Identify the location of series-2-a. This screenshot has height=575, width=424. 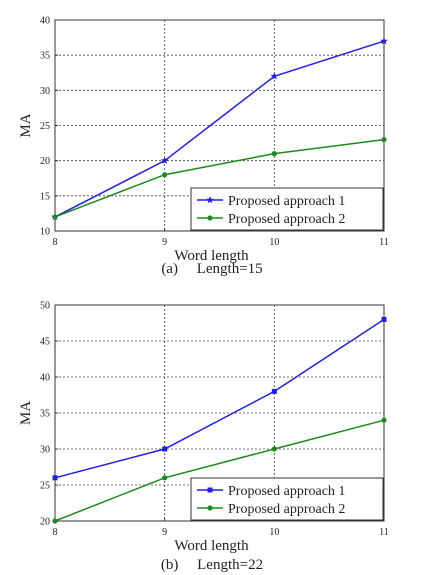
(219, 178).